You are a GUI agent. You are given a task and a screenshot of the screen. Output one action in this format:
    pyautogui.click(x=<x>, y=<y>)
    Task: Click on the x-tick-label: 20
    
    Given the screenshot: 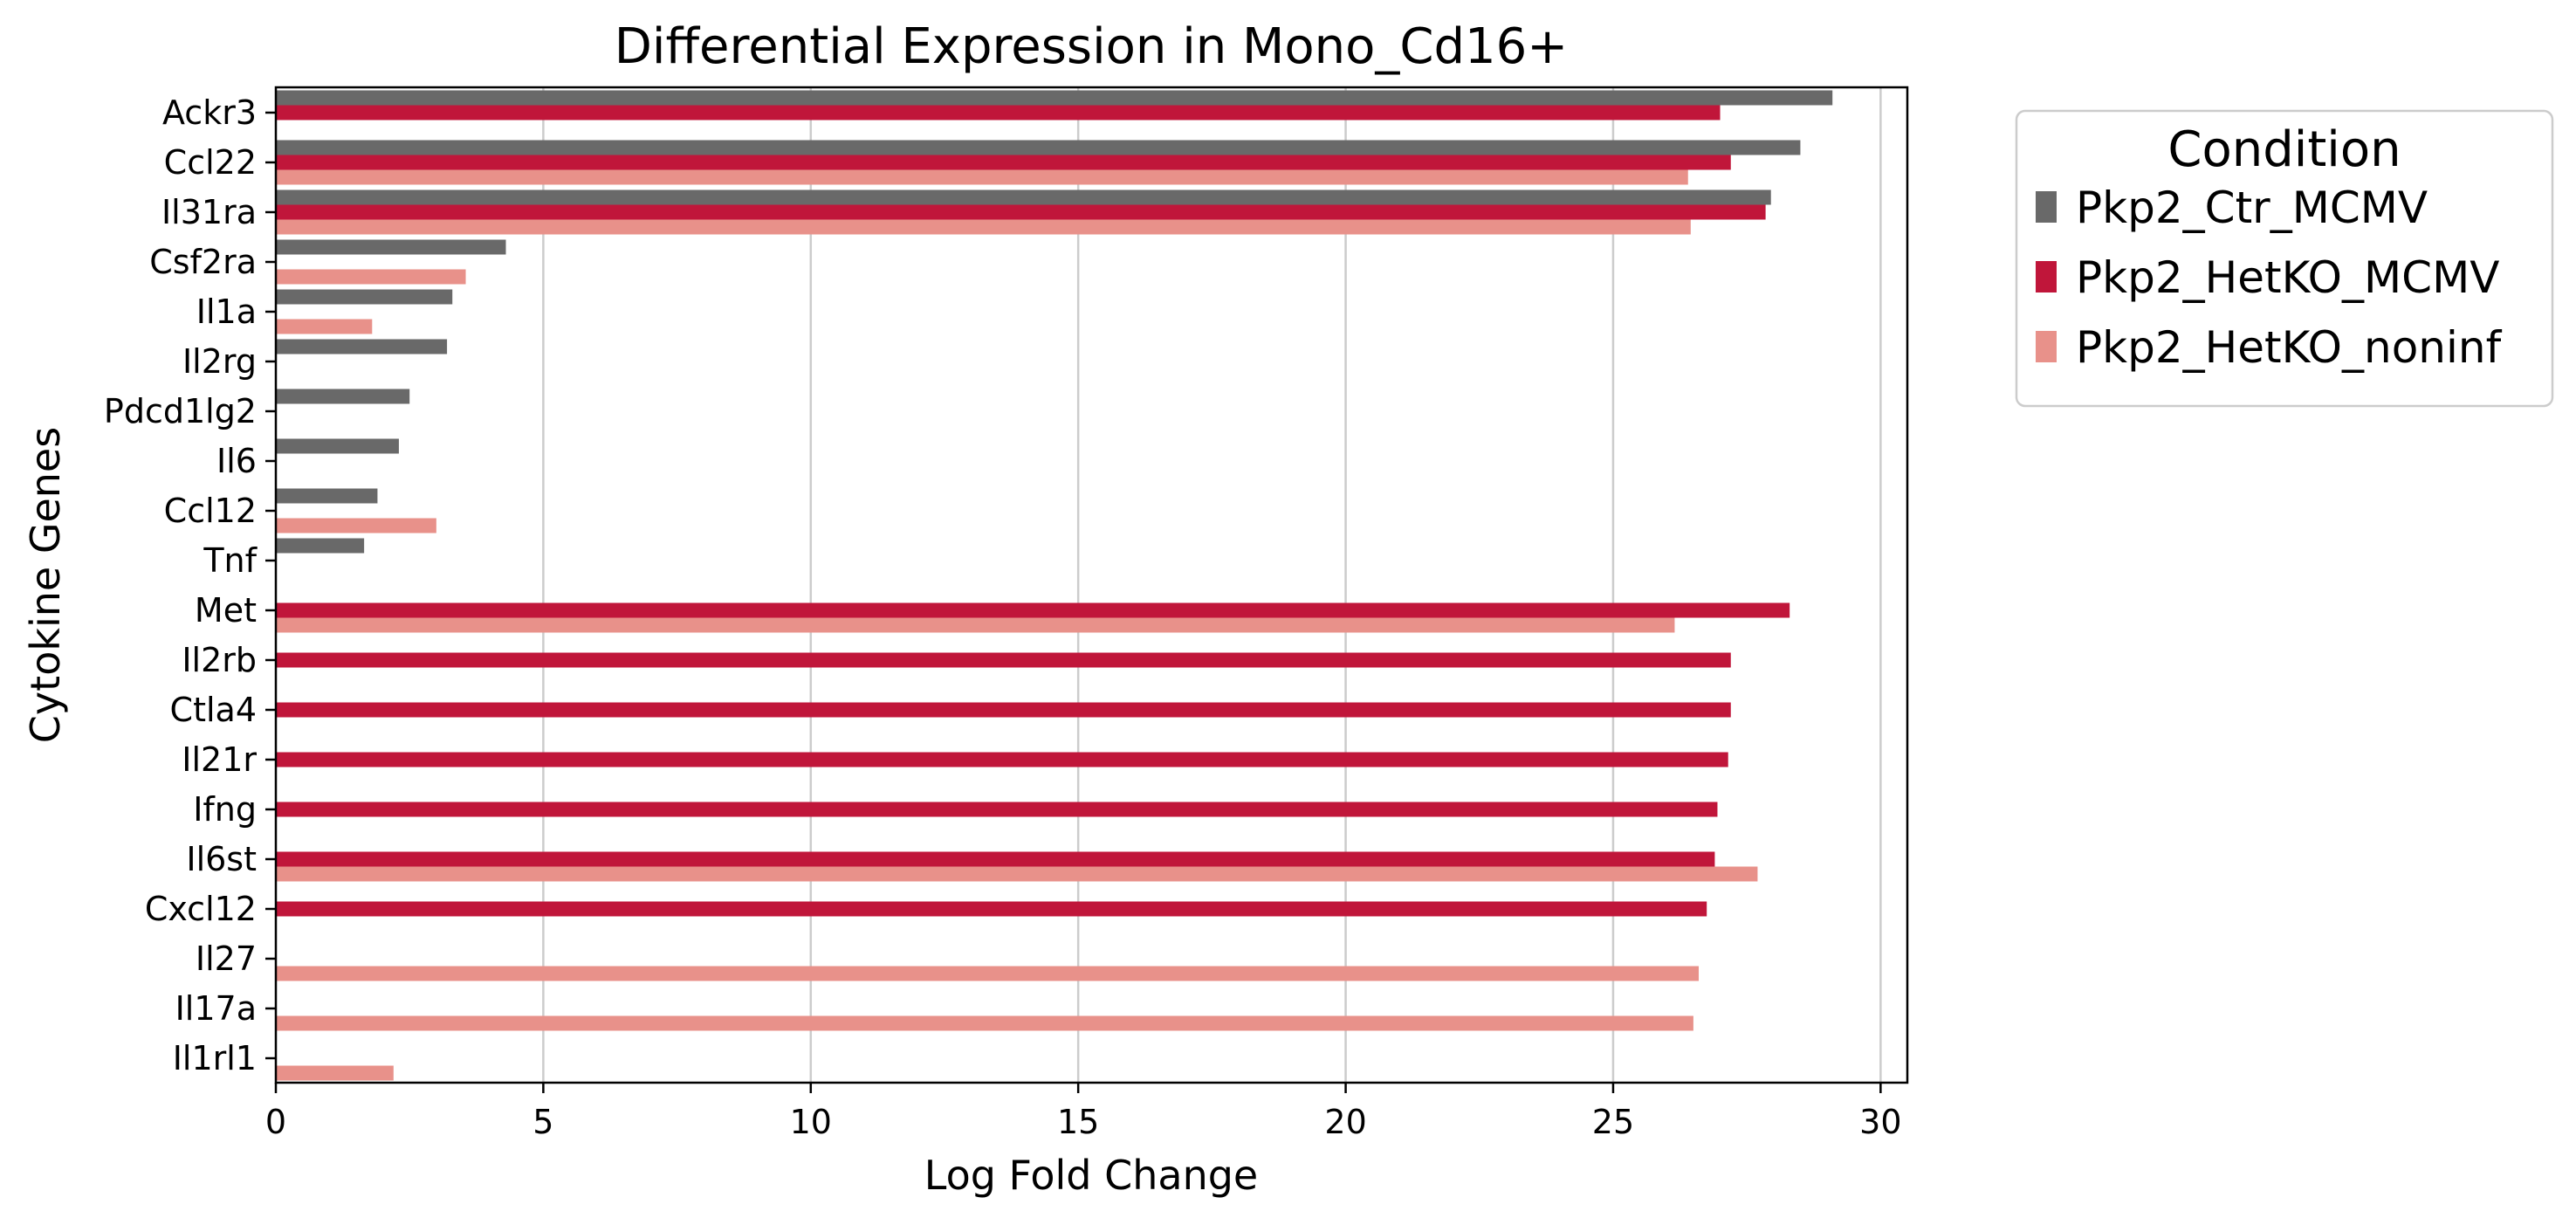 What is the action you would take?
    pyautogui.click(x=1345, y=1122)
    